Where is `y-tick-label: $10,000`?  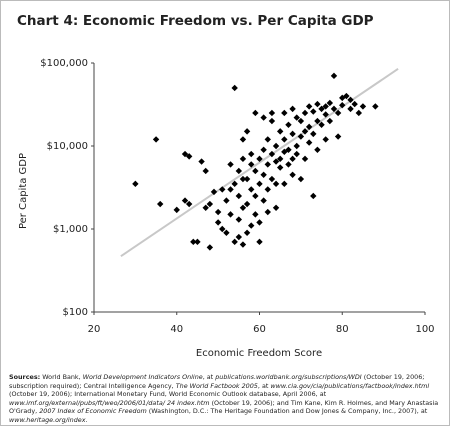 y-tick-label: $10,000 is located at coordinates (67, 146).